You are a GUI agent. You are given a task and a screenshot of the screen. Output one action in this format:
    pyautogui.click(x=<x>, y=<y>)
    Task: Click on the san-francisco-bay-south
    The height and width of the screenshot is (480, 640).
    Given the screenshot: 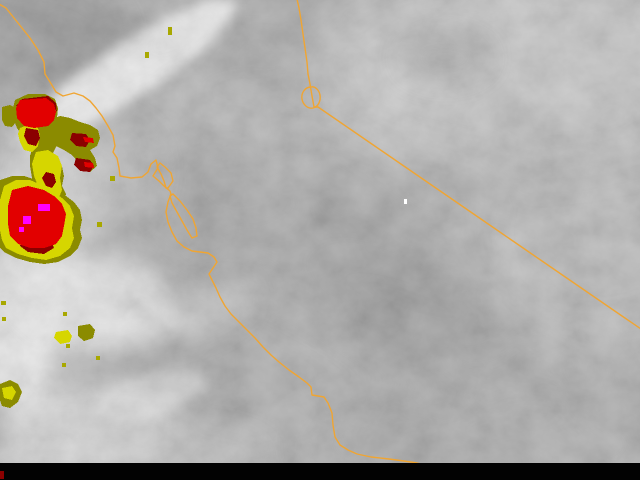 What is the action you would take?
    pyautogui.click(x=183, y=216)
    